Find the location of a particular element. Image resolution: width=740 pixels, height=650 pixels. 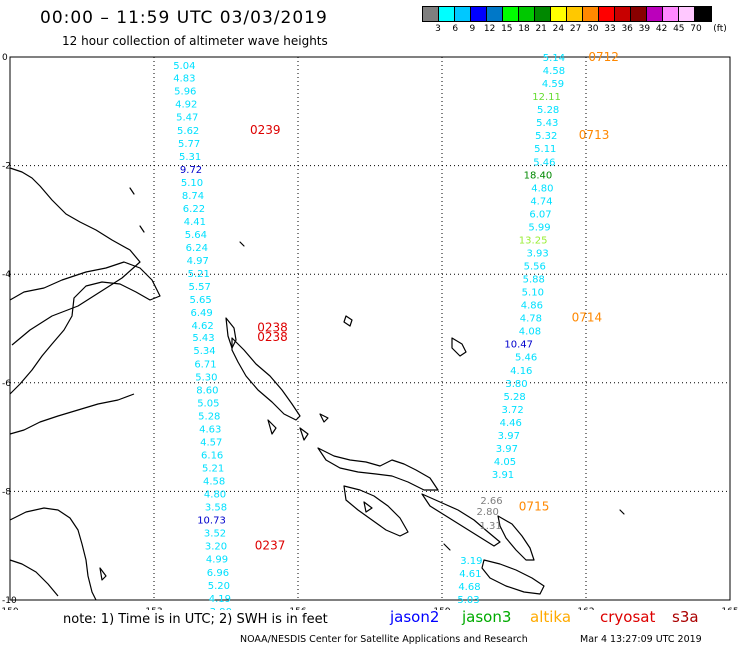

wave-height-value: 5.47 is located at coordinates (187, 118).